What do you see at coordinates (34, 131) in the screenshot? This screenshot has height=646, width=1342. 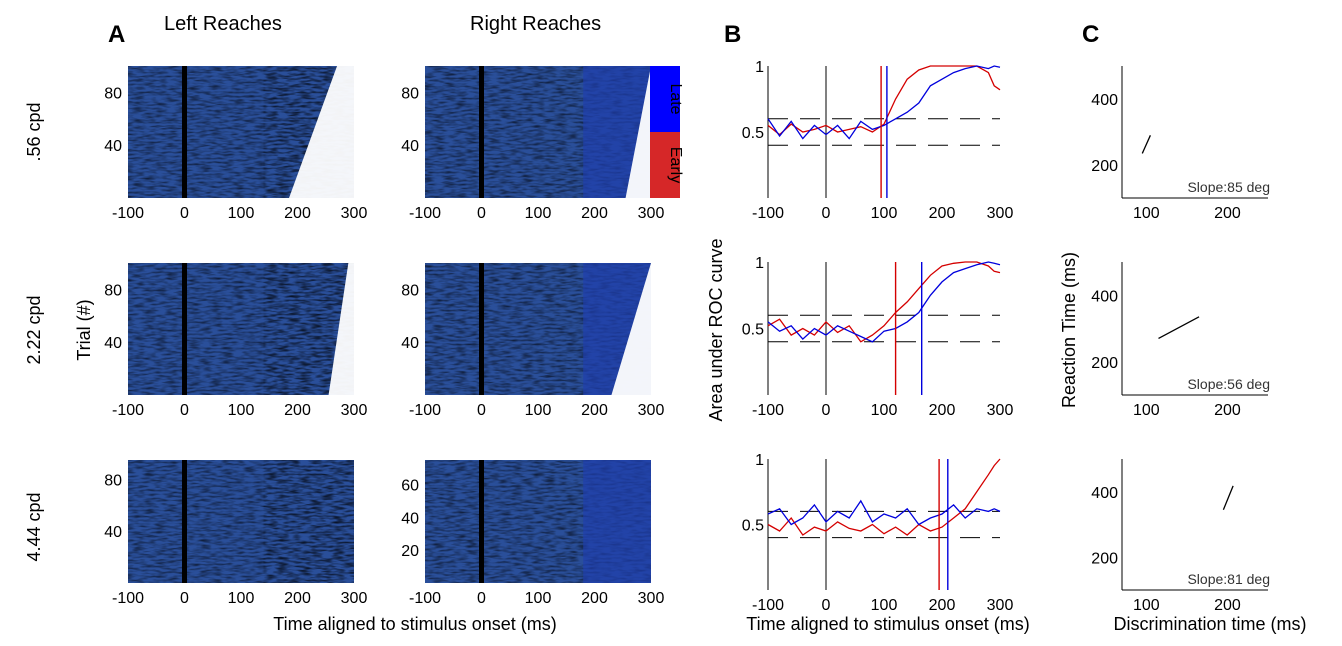 I see `row-label-056: .56 cpd` at bounding box center [34, 131].